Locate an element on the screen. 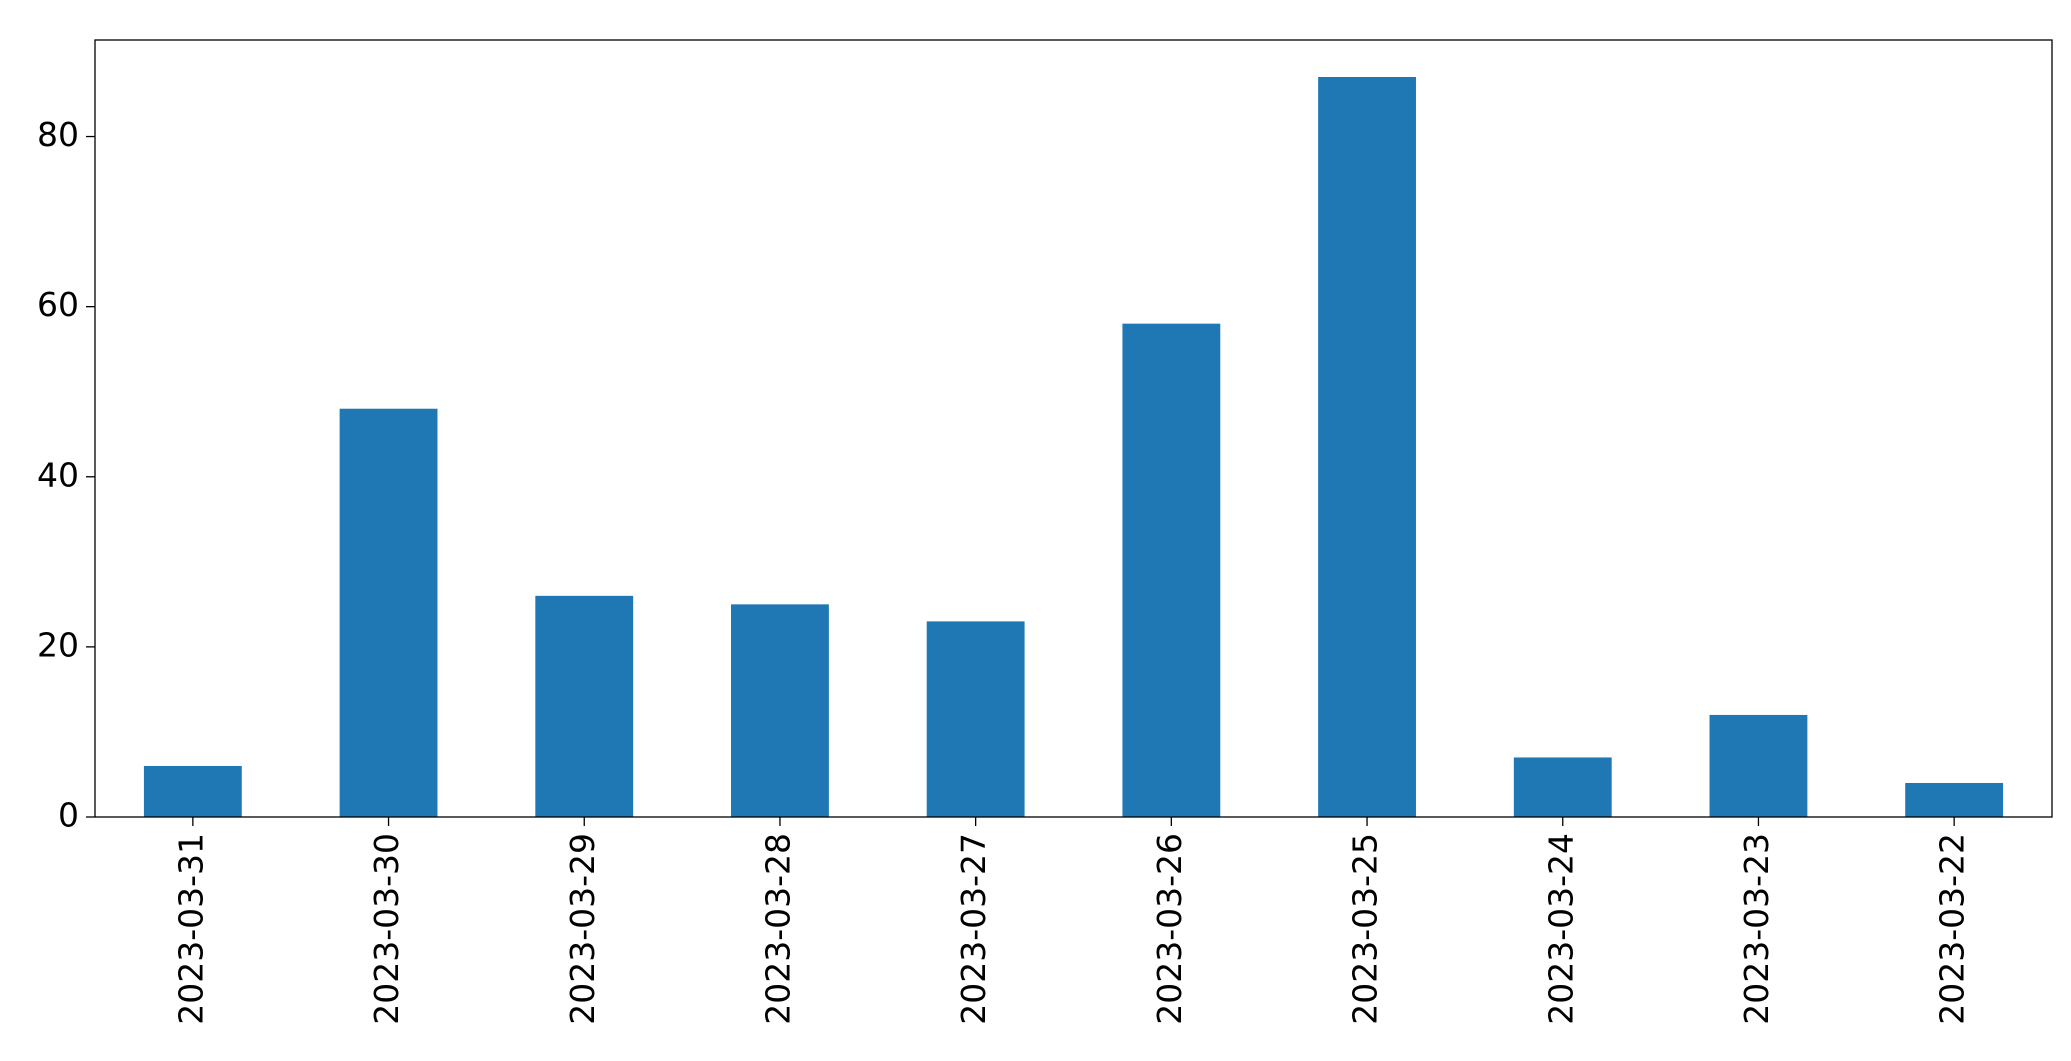 This screenshot has width=2071, height=1061. x-tick-label: 2023-03-27 is located at coordinates (973, 929).